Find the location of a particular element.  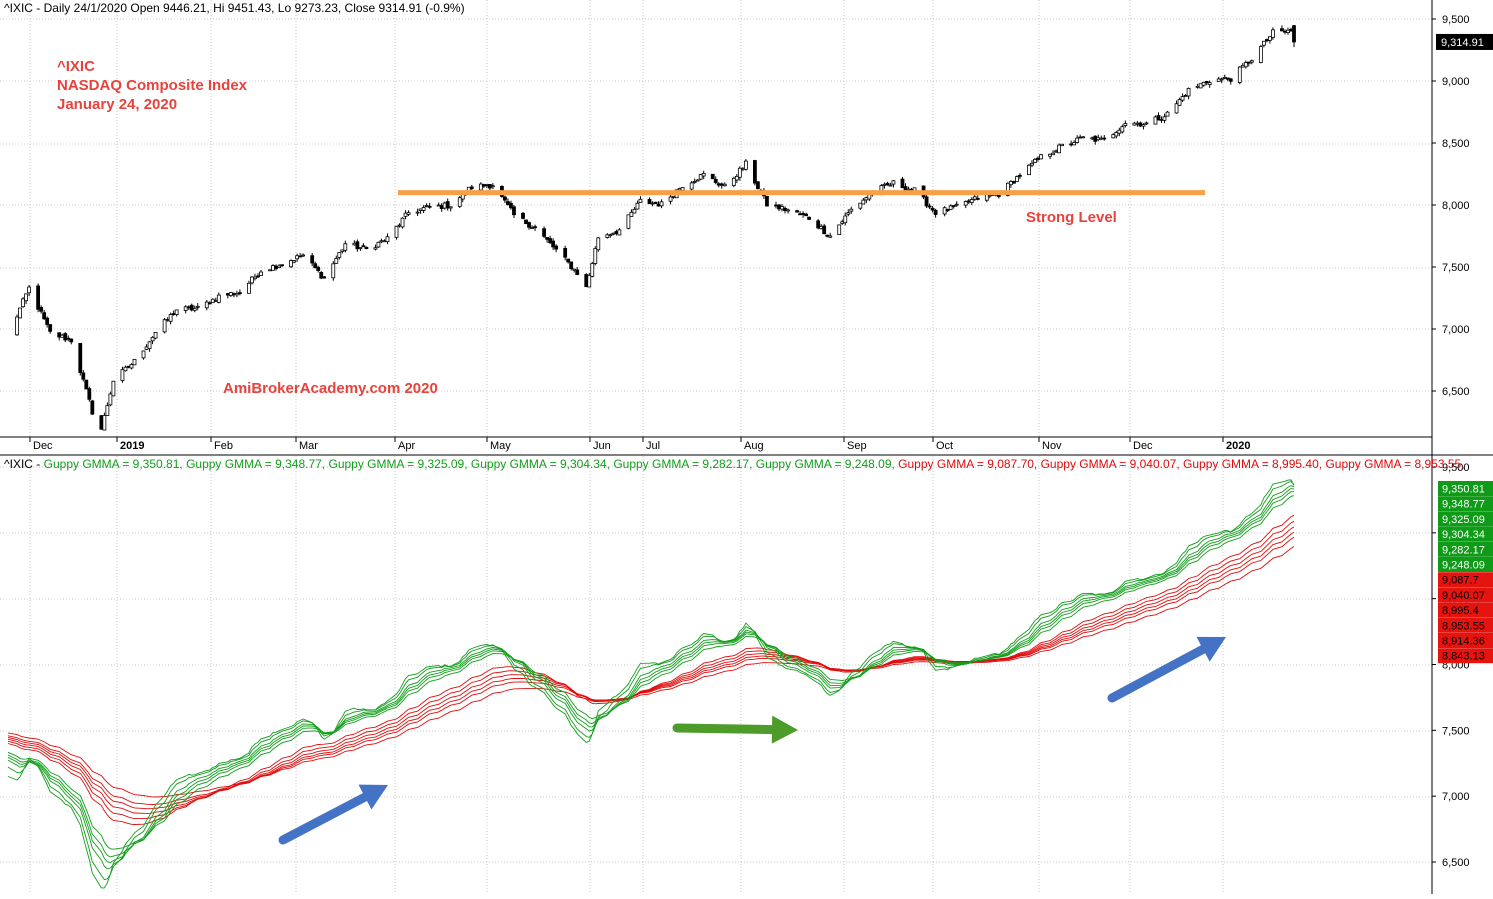

gmma-y-tick-label: 7,000 is located at coordinates (1456, 797).